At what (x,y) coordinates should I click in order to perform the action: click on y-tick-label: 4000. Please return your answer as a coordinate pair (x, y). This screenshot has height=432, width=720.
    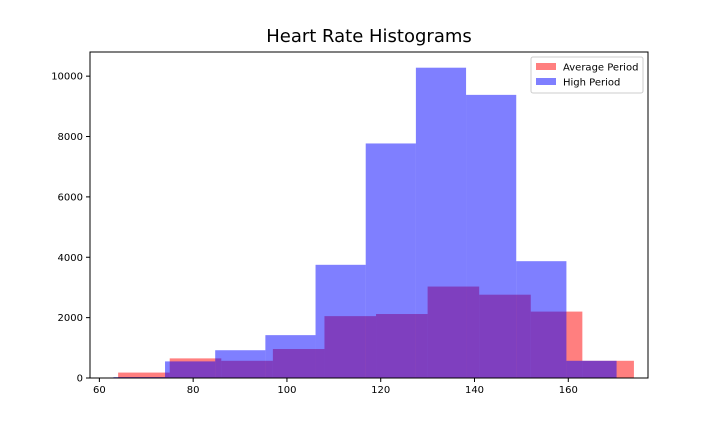
    Looking at the image, I should click on (70, 258).